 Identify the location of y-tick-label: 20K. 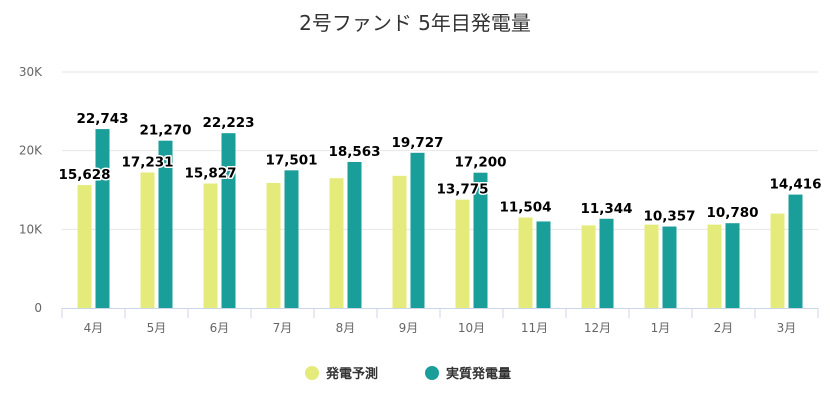
(31, 151).